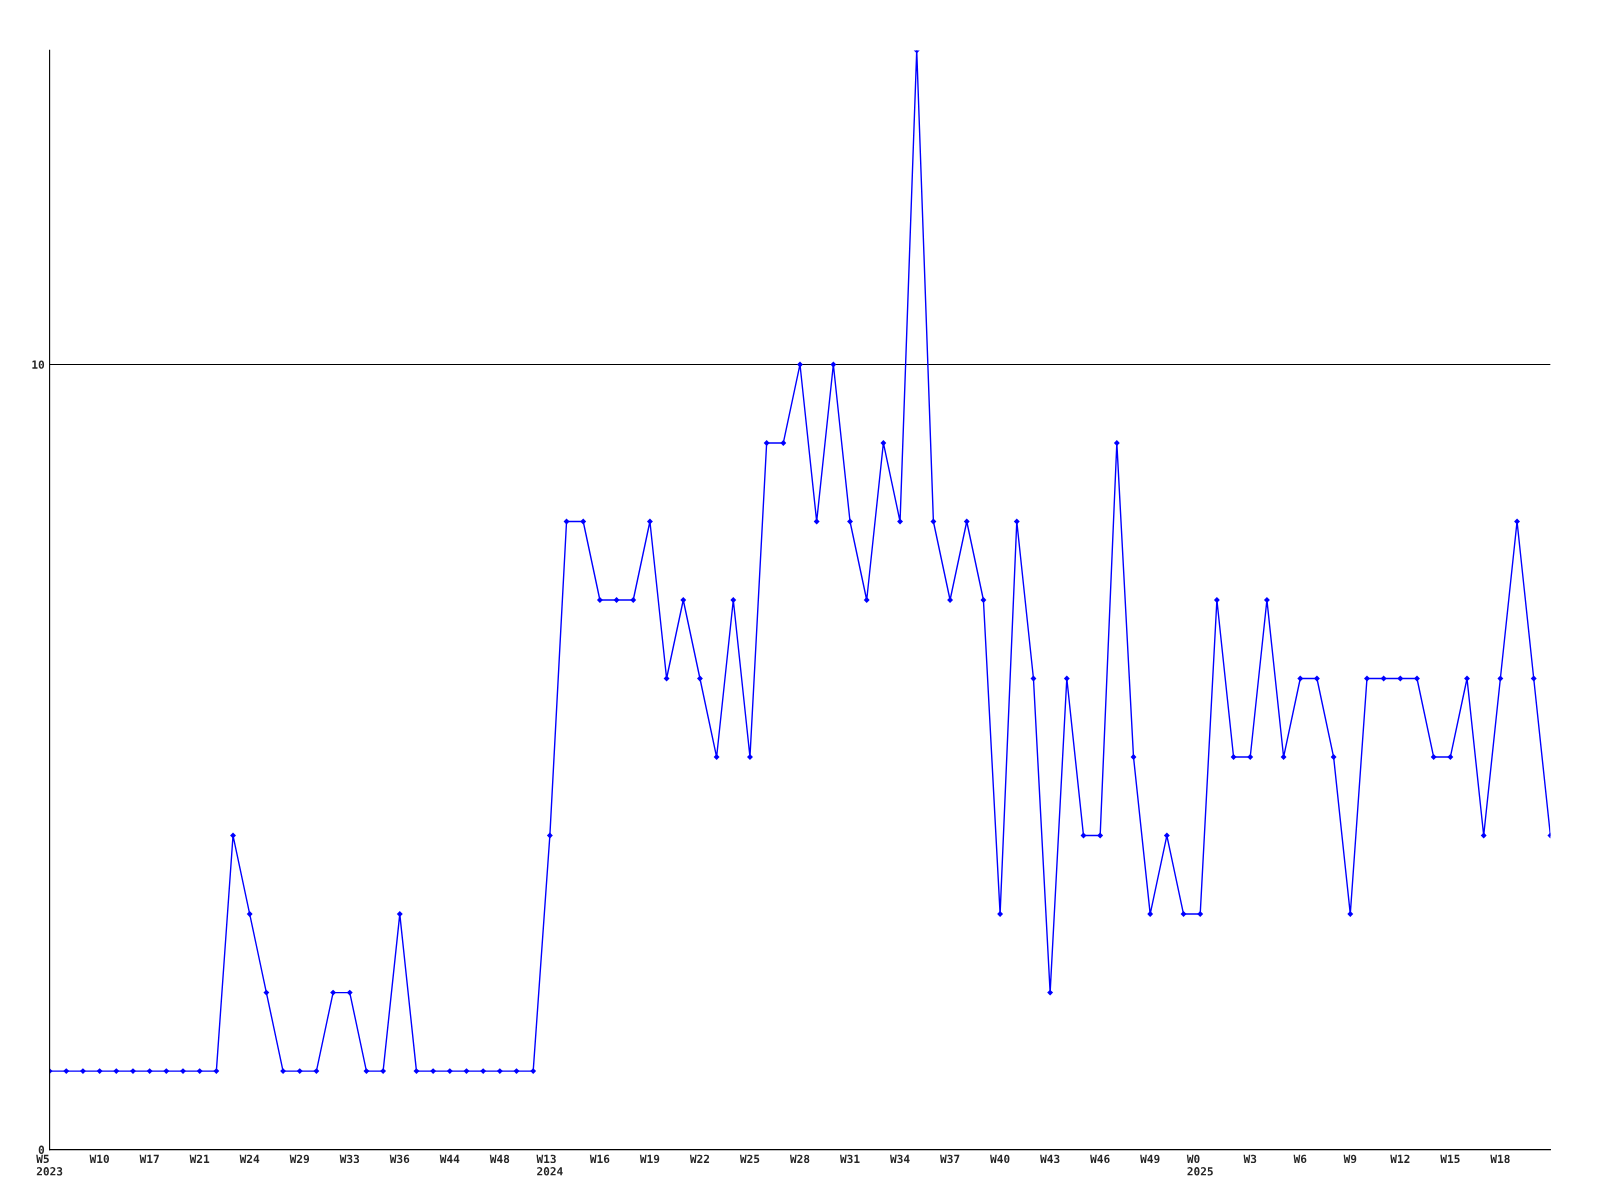 This screenshot has height=1200, width=1600. What do you see at coordinates (799, 1159) in the screenshot?
I see `x-tick-label: W28` at bounding box center [799, 1159].